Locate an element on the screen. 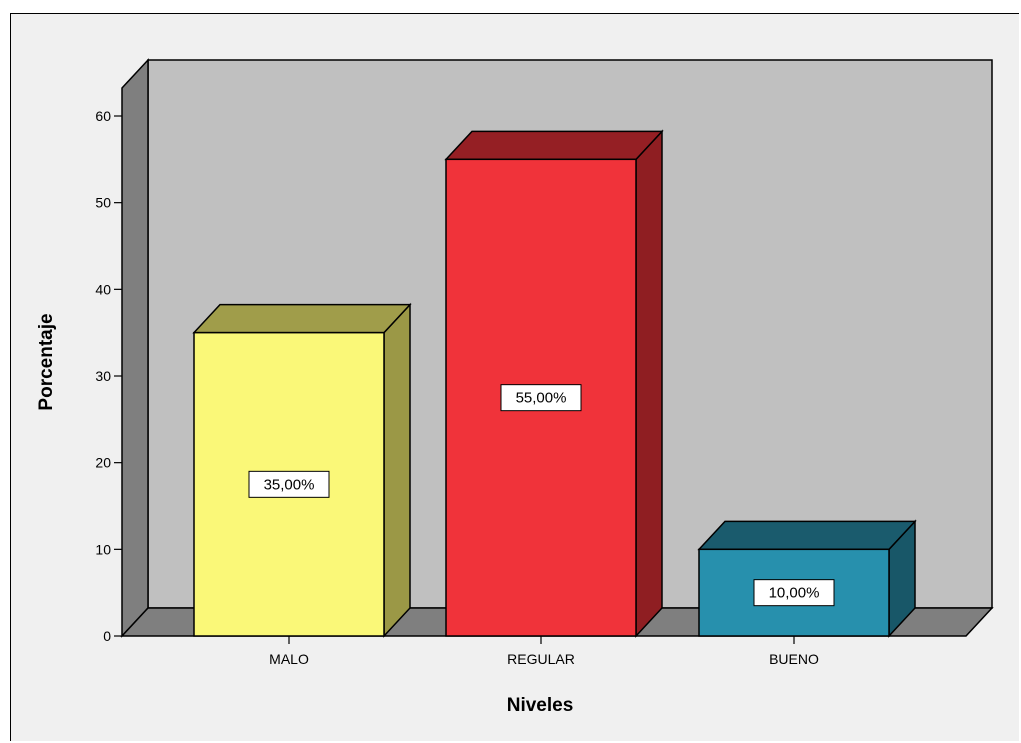 This screenshot has width=1021, height=743. bar-bueno: 10,00% is located at coordinates (807, 578).